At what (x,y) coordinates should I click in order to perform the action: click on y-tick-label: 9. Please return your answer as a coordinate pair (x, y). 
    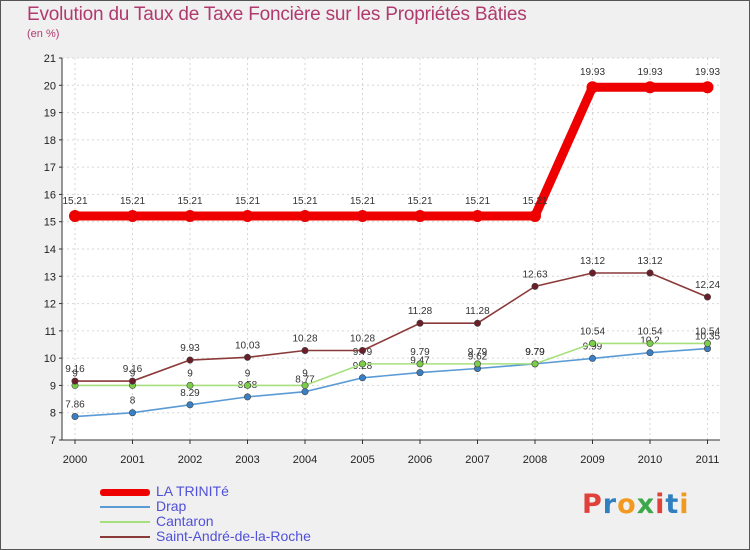
    Looking at the image, I should click on (53, 386).